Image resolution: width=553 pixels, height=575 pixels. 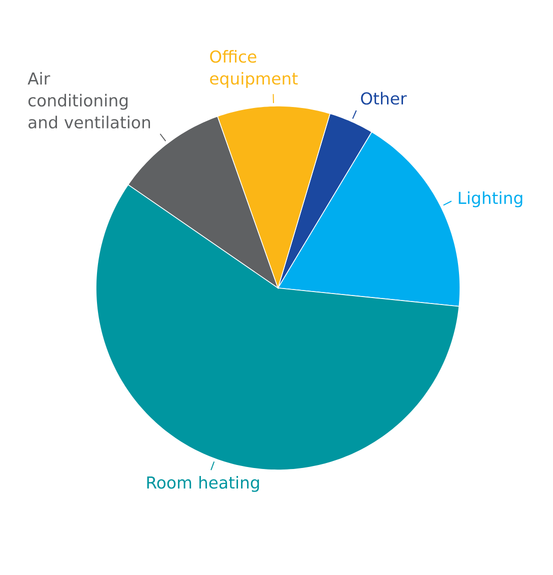 I want to click on slice-label: Room heating, so click(x=203, y=484).